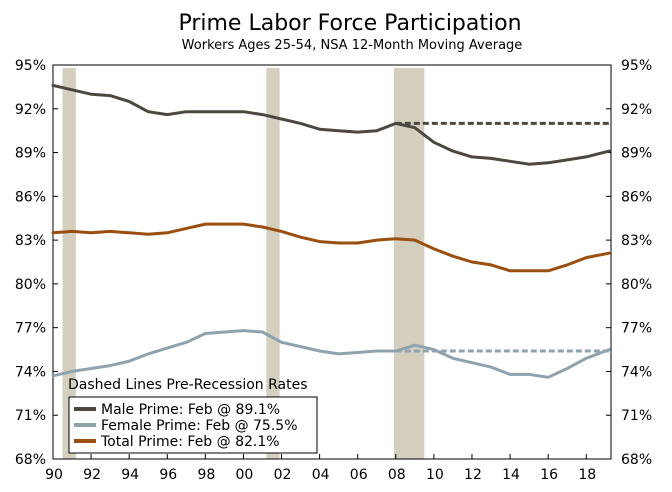 The height and width of the screenshot is (492, 672). What do you see at coordinates (92, 475) in the screenshot?
I see `x-tick-label: 92` at bounding box center [92, 475].